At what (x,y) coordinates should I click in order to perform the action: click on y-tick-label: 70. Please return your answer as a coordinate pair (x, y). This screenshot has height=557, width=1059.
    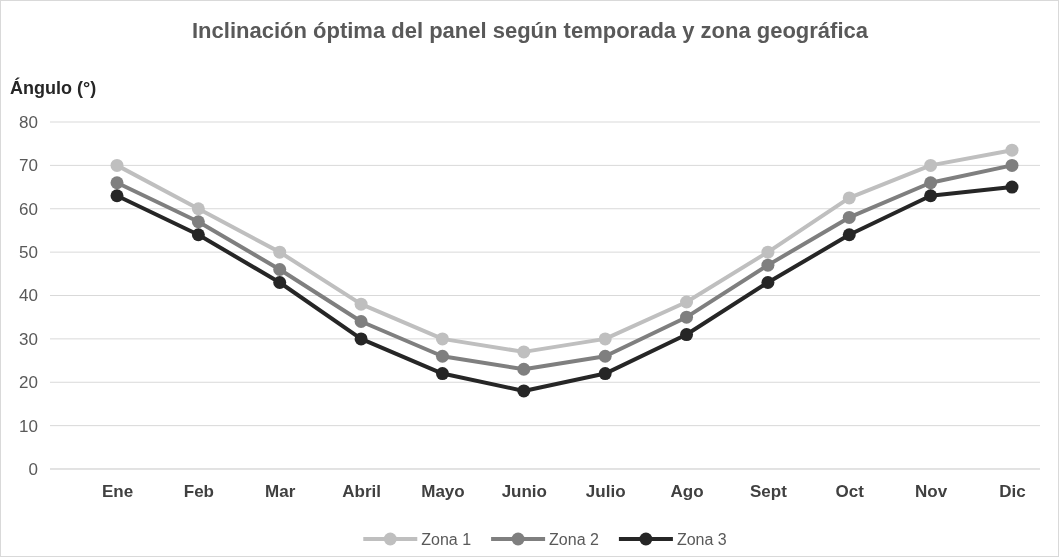
    Looking at the image, I should click on (28, 166).